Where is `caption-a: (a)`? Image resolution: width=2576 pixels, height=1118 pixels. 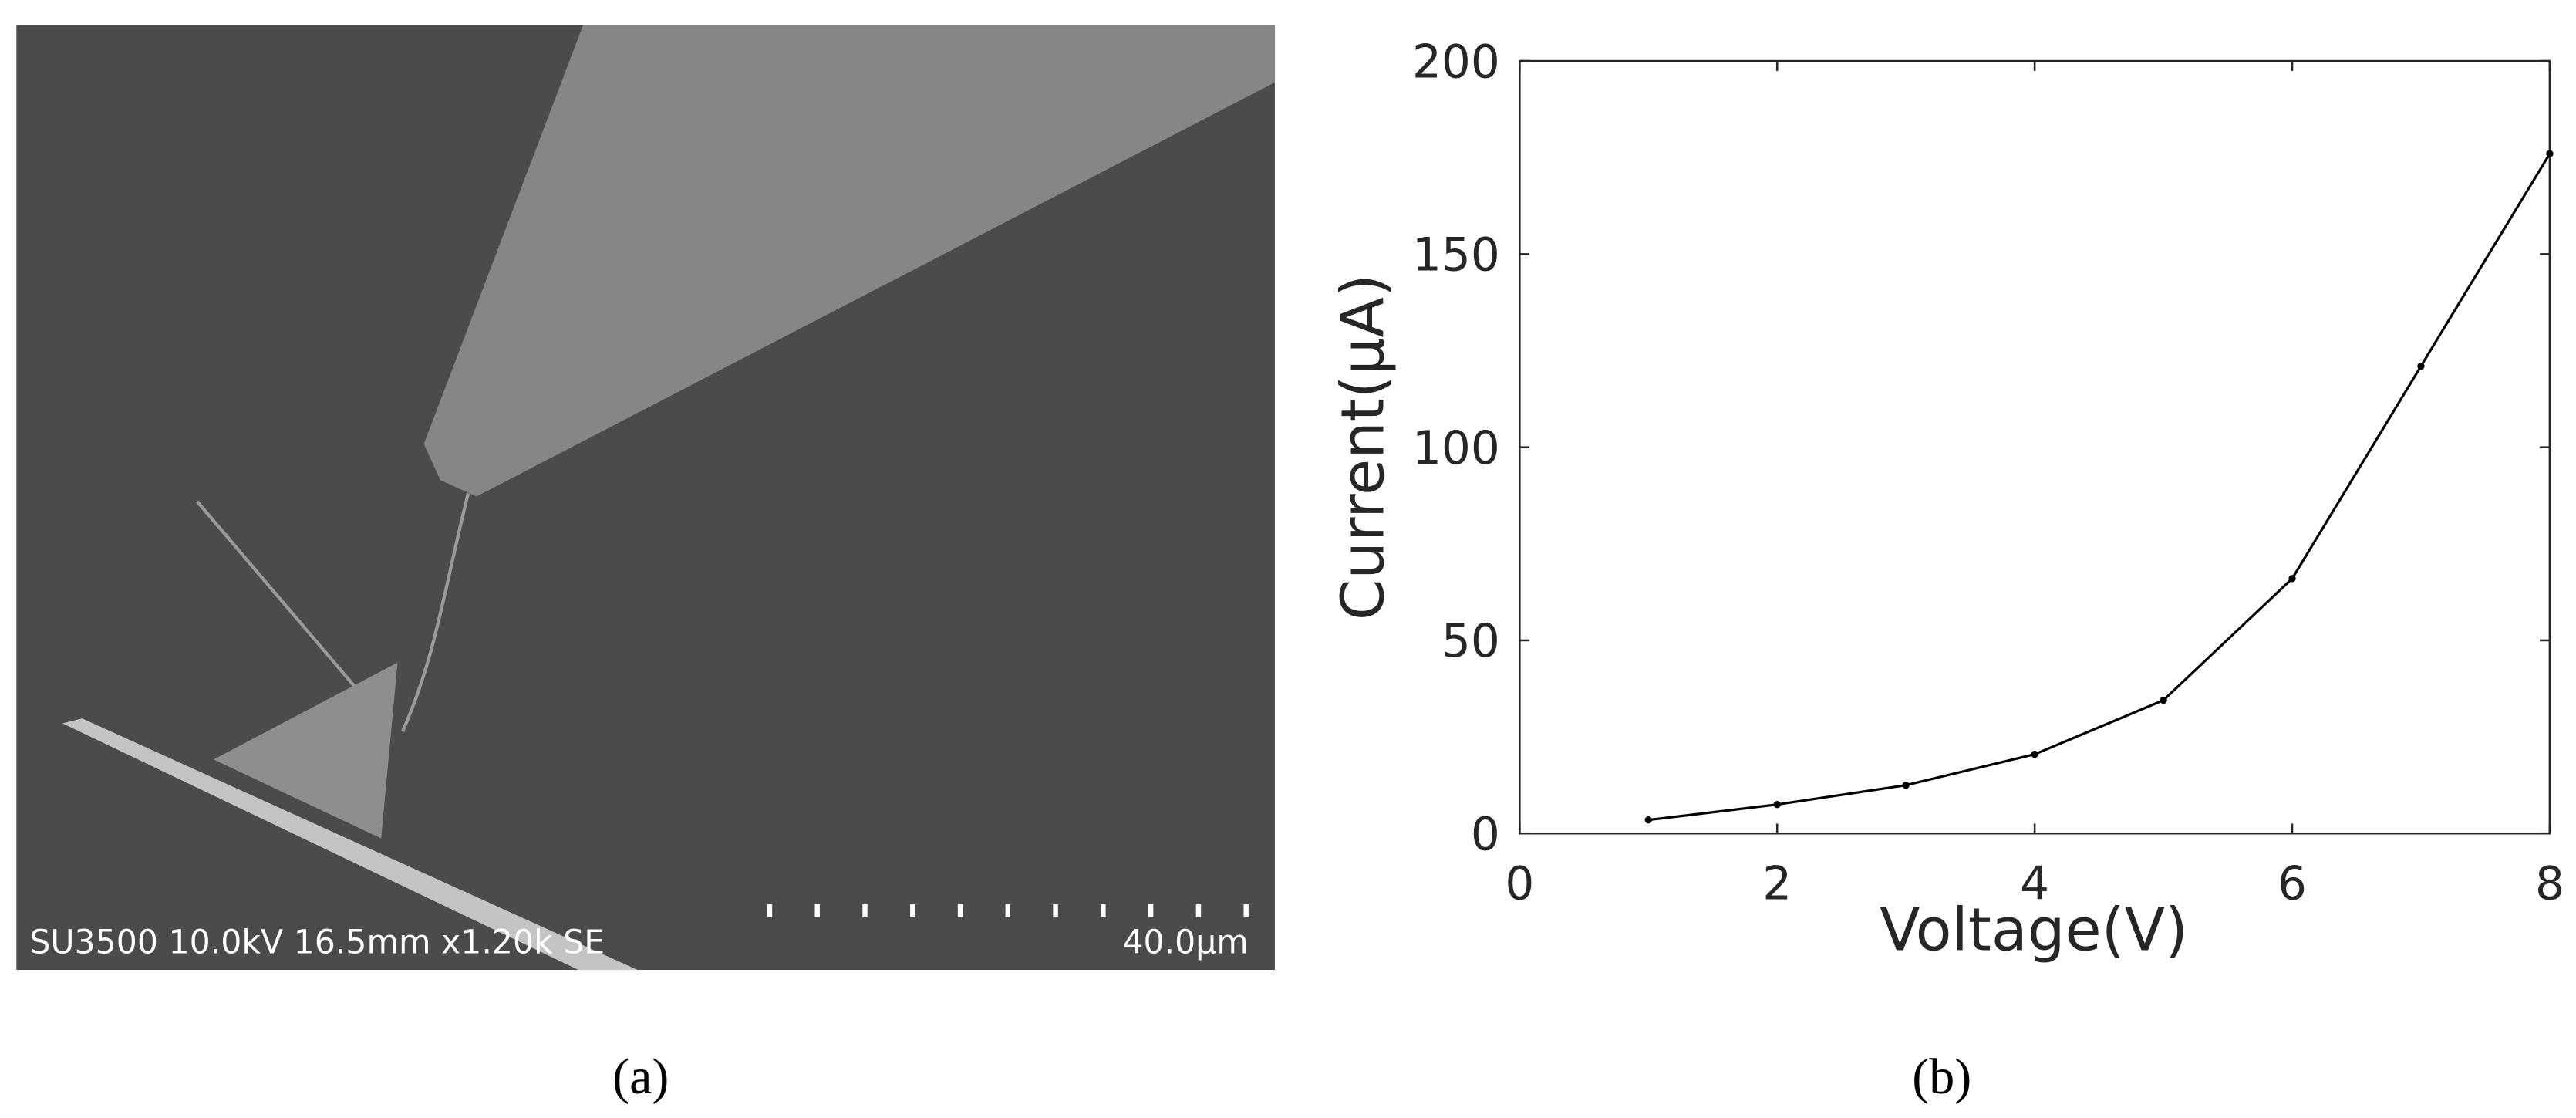 caption-a: (a) is located at coordinates (640, 1077).